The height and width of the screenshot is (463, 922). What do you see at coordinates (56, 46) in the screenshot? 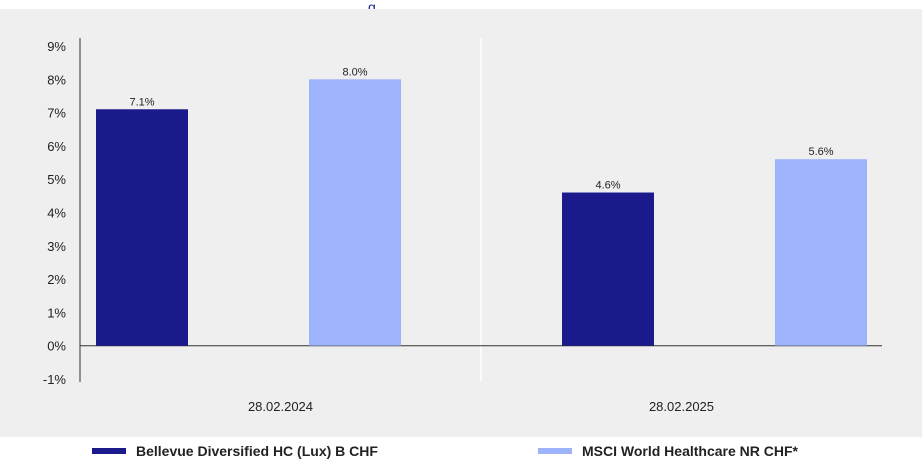
I see `y-tick-label: 9%` at bounding box center [56, 46].